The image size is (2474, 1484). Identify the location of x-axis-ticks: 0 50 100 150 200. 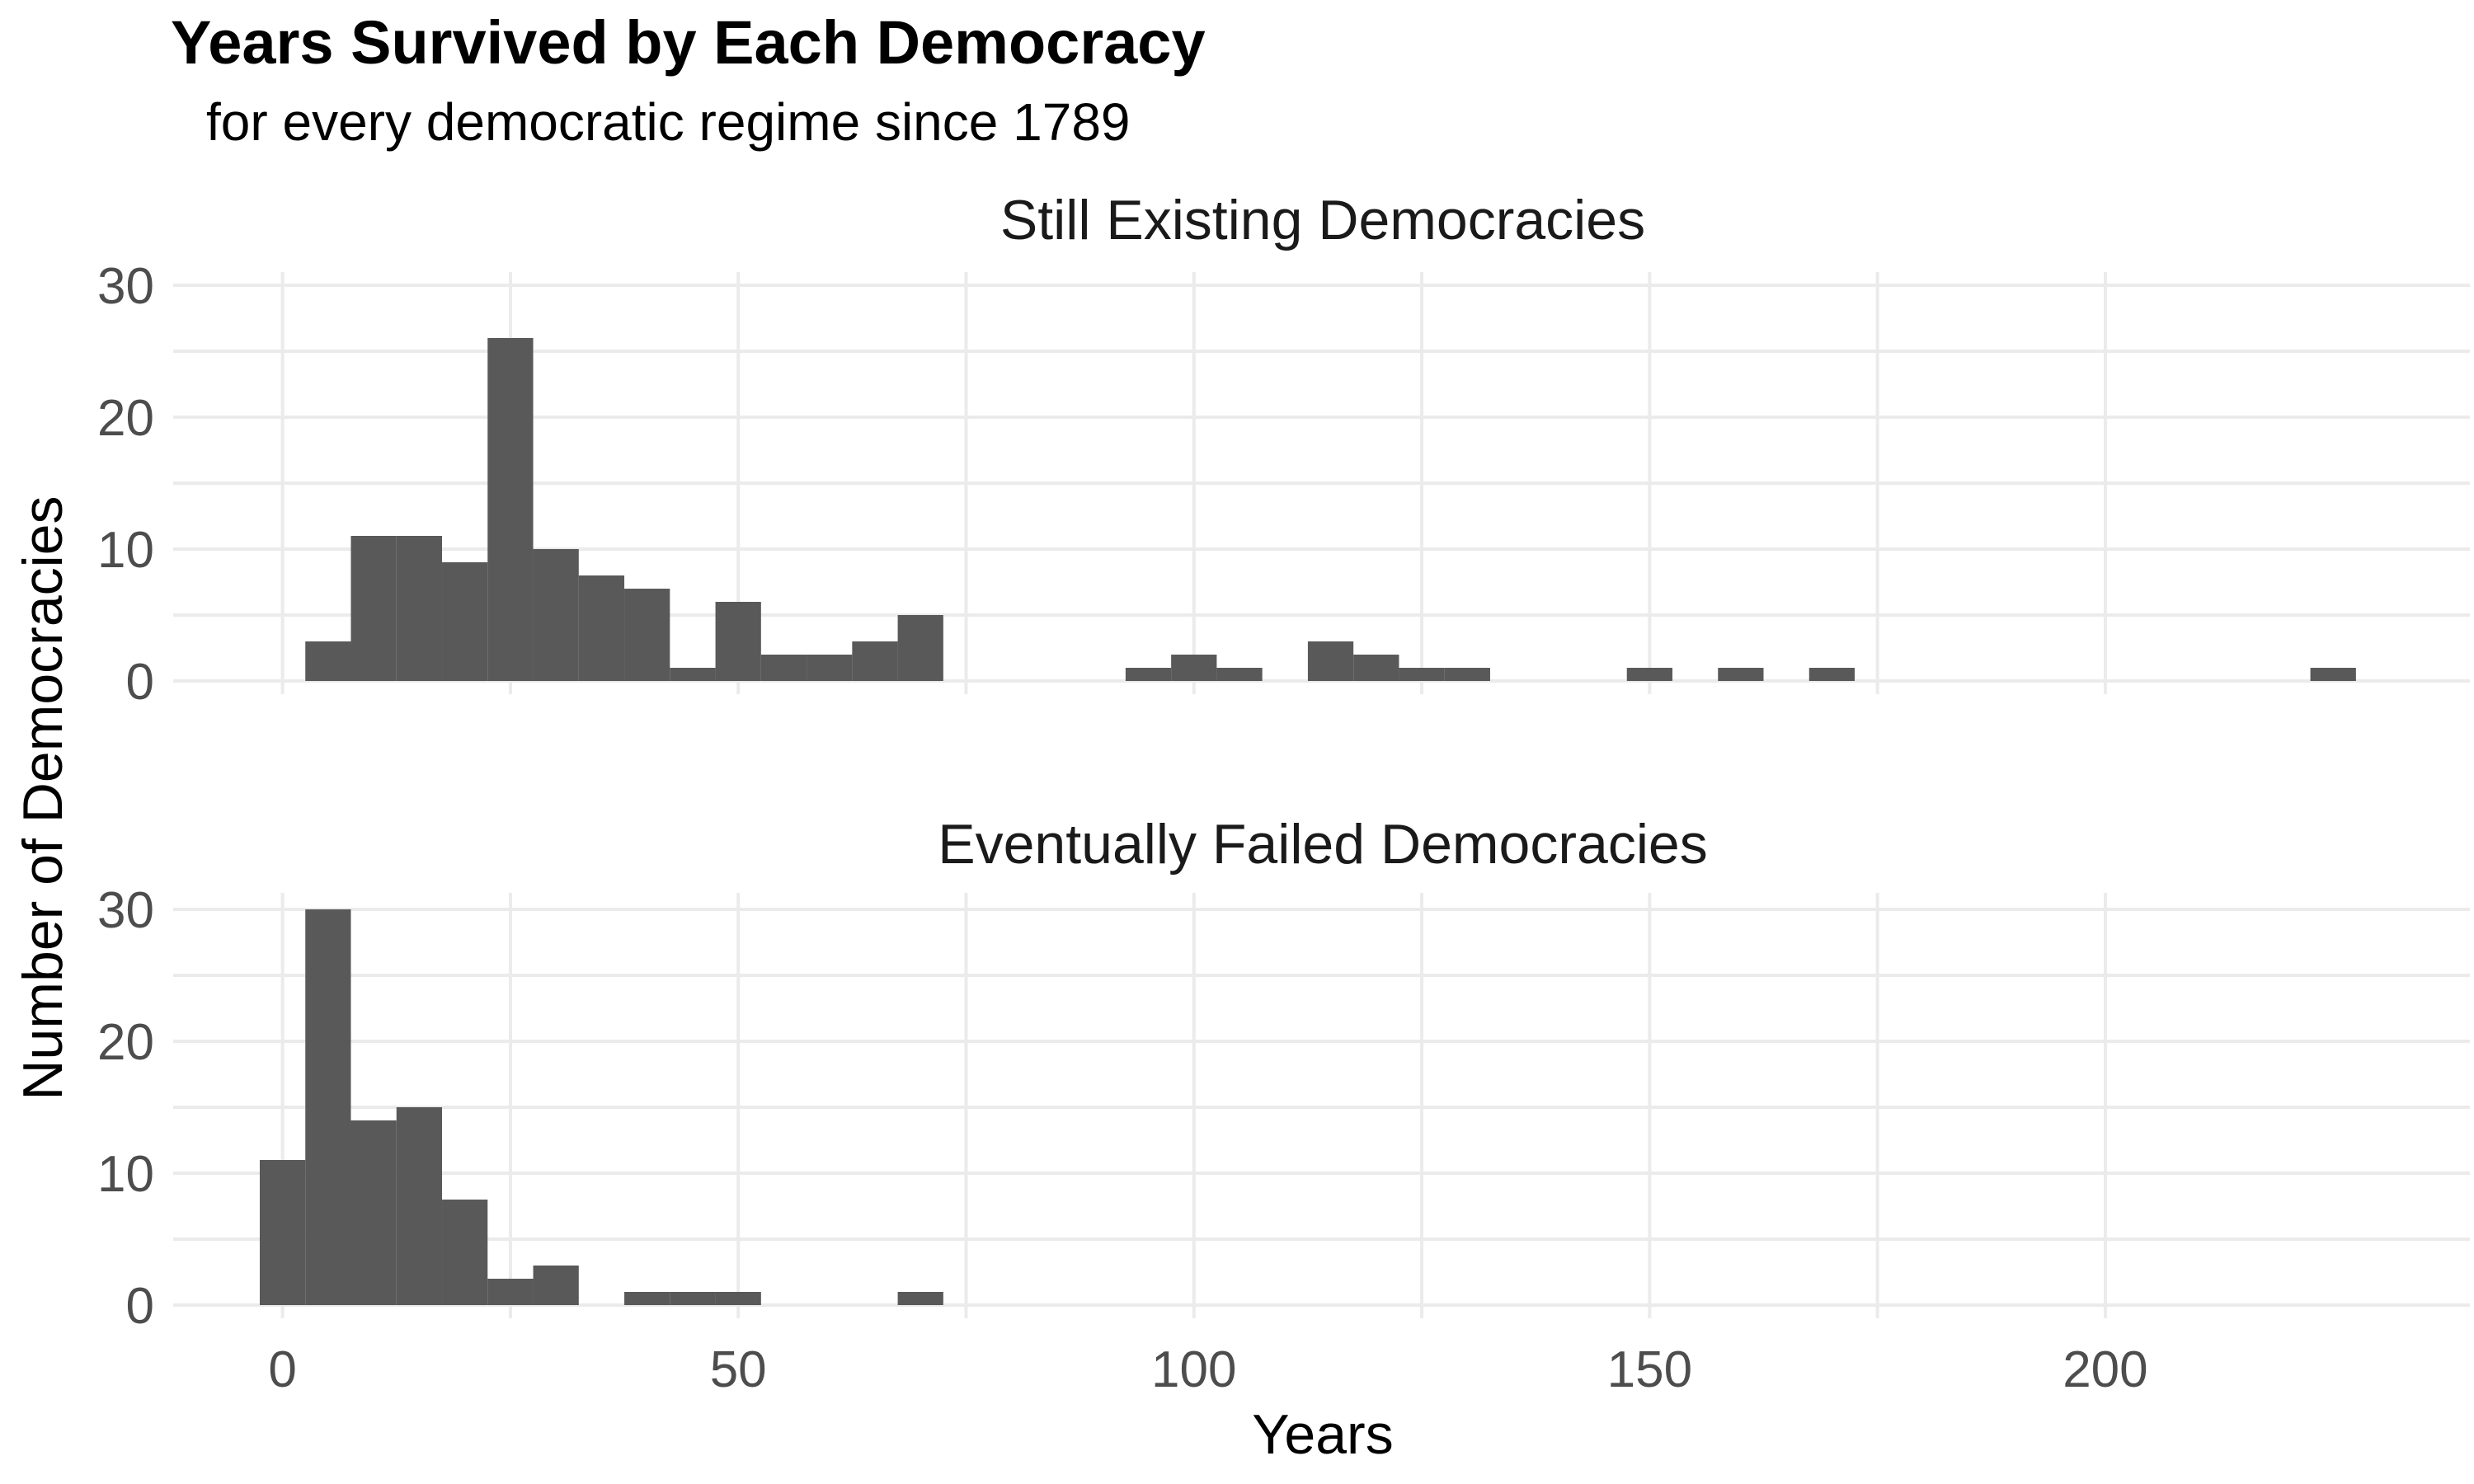
(1207, 1369).